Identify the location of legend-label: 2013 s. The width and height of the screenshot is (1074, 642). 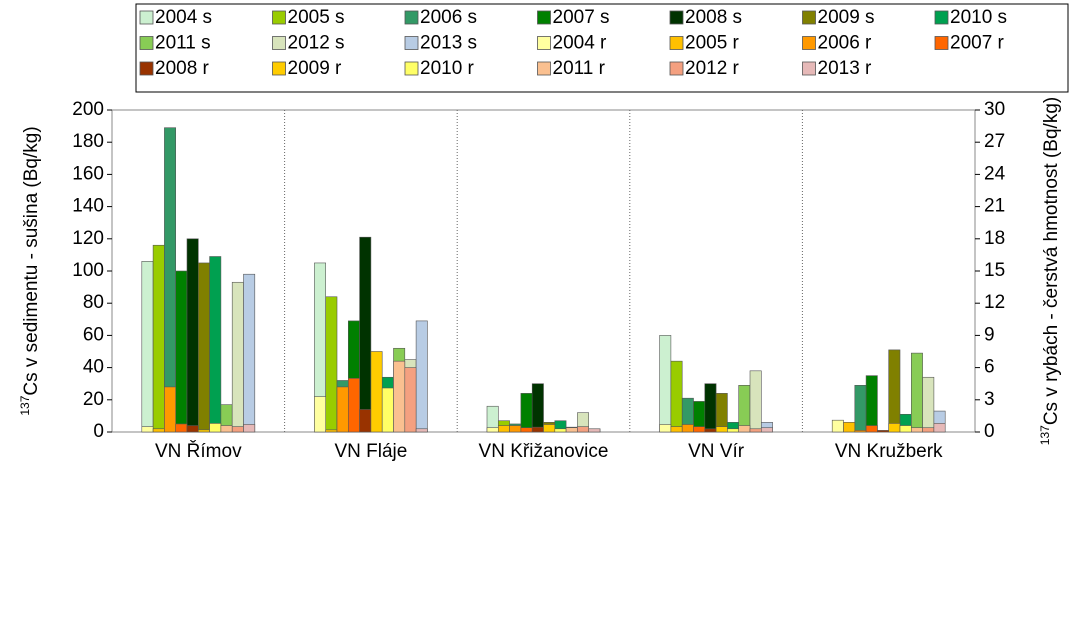
(448, 43).